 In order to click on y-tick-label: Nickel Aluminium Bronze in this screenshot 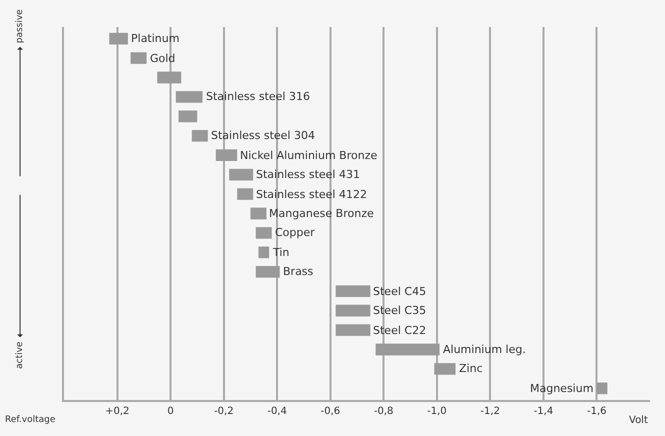, I will do `click(309, 155)`.